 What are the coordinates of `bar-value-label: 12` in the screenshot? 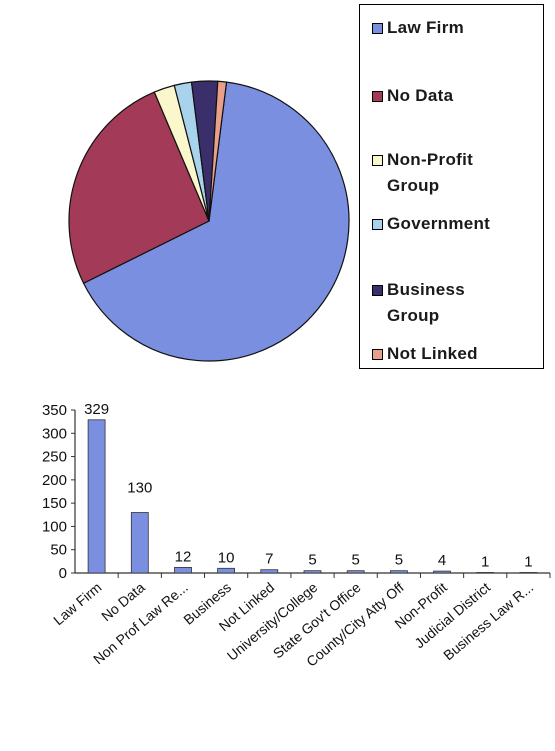 It's located at (183, 556).